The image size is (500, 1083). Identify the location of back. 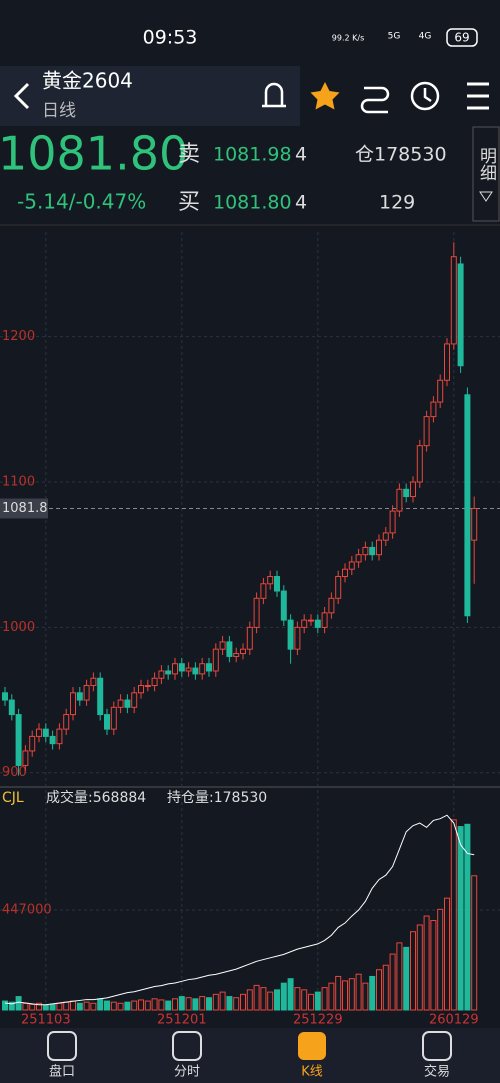
(21, 96).